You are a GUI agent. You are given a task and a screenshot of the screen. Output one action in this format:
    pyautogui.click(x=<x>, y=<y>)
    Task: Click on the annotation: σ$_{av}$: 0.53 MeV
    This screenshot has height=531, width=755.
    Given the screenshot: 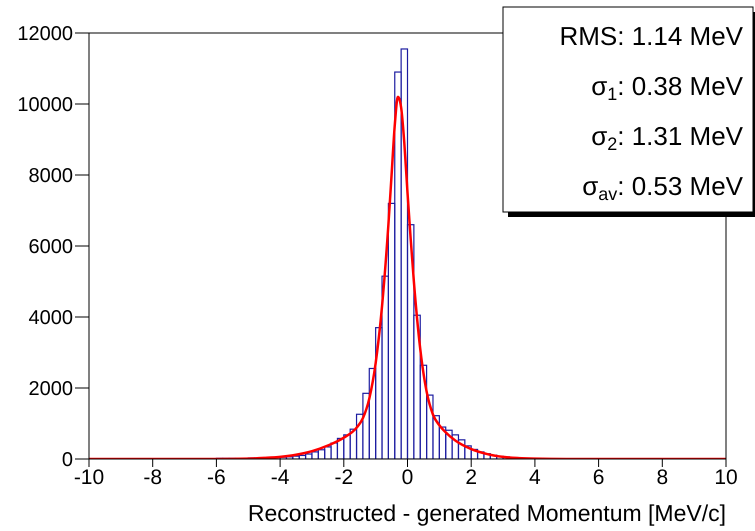 What is the action you would take?
    pyautogui.click(x=663, y=187)
    